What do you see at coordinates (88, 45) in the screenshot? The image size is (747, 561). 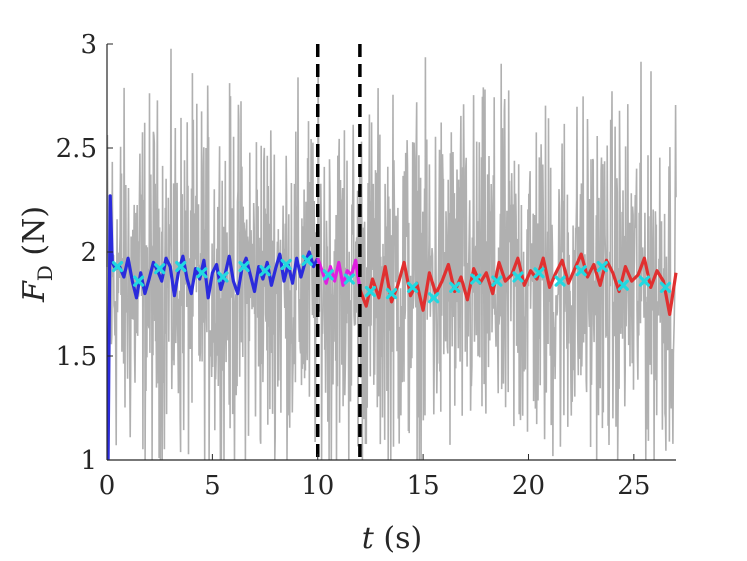 I see `y-tick-label: 3` at bounding box center [88, 45].